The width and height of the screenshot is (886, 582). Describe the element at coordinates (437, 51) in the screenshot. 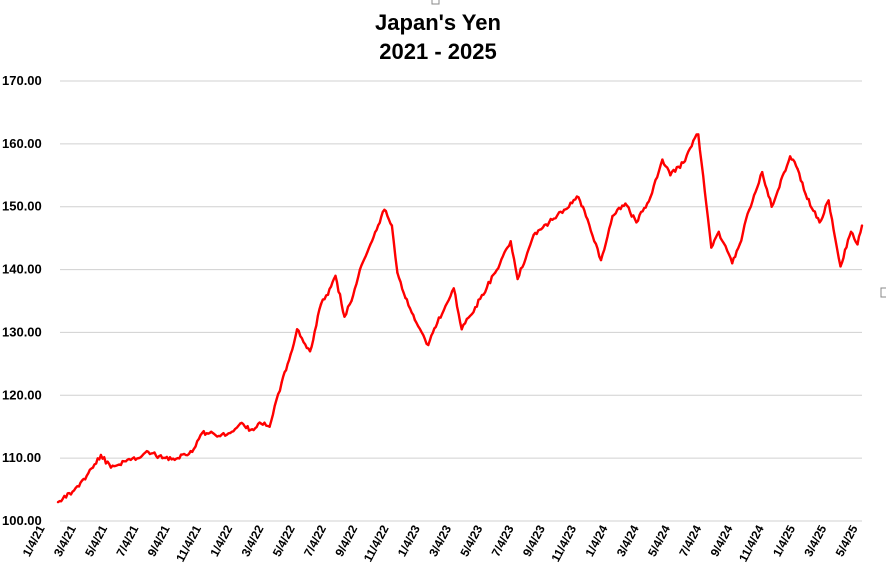

I see `chart-title-line-2: 2021 - 2025` at that location.